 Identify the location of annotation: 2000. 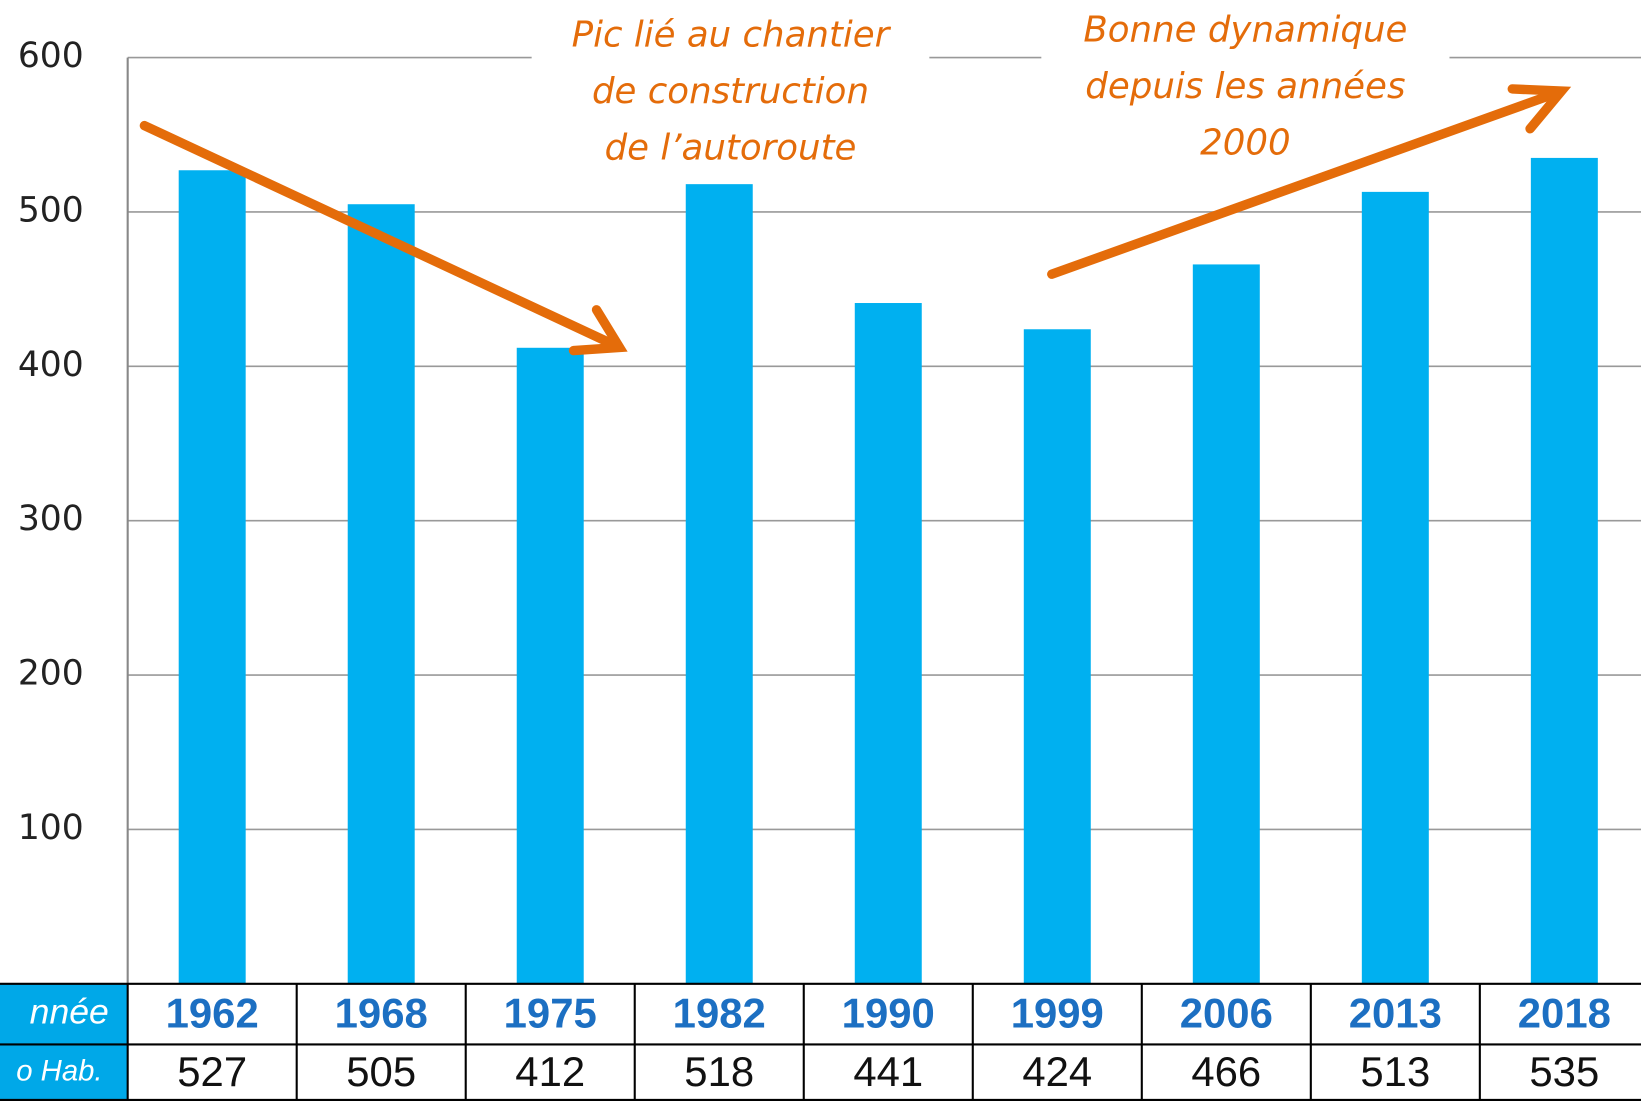
(1245, 142).